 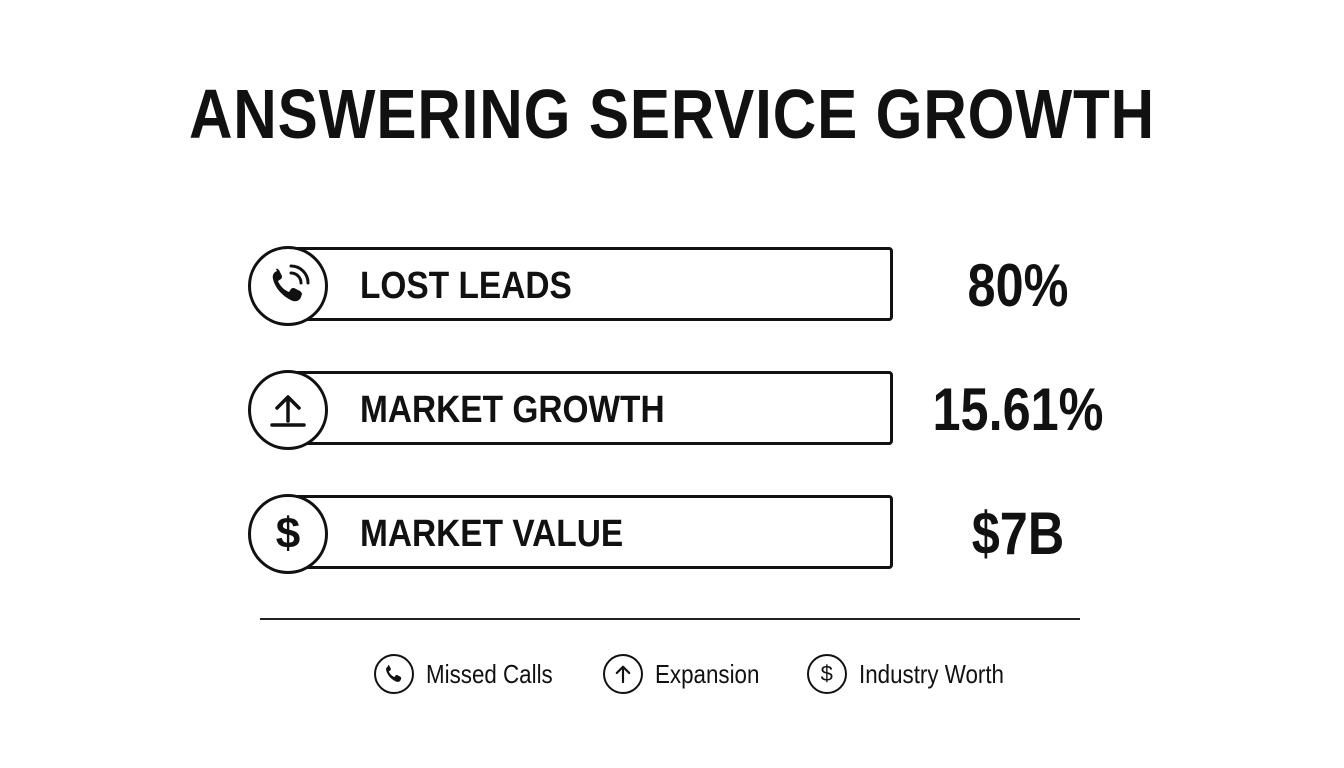 I want to click on stat-value: 80%, so click(x=1018, y=285).